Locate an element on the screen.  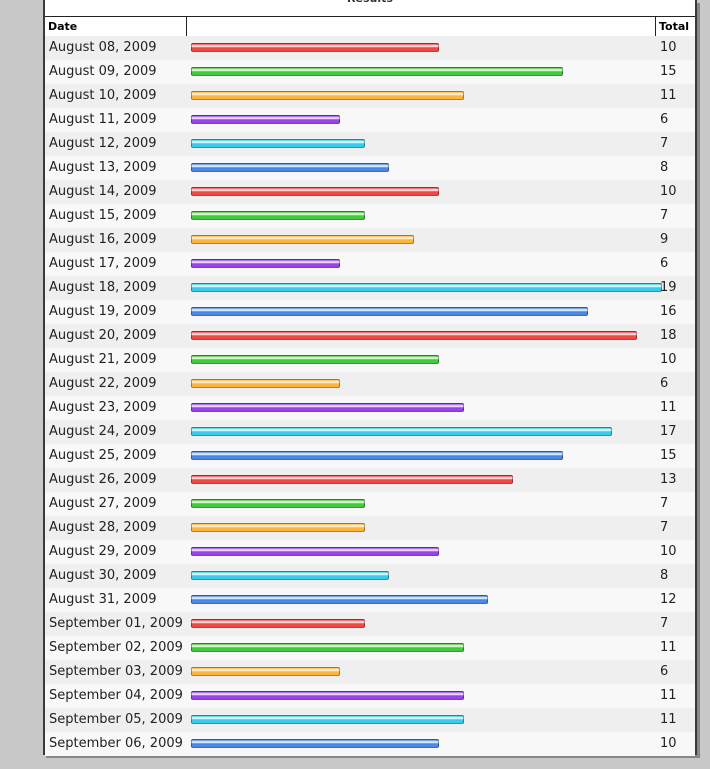
date-cell: August 27, 2009 is located at coordinates (103, 503).